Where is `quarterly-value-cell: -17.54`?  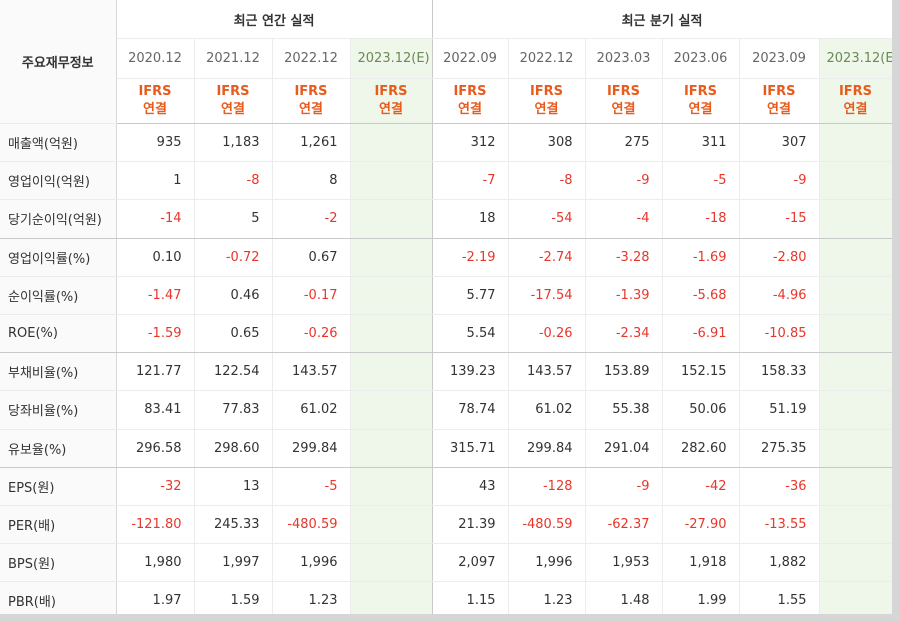
quarterly-value-cell: -17.54 is located at coordinates (547, 295).